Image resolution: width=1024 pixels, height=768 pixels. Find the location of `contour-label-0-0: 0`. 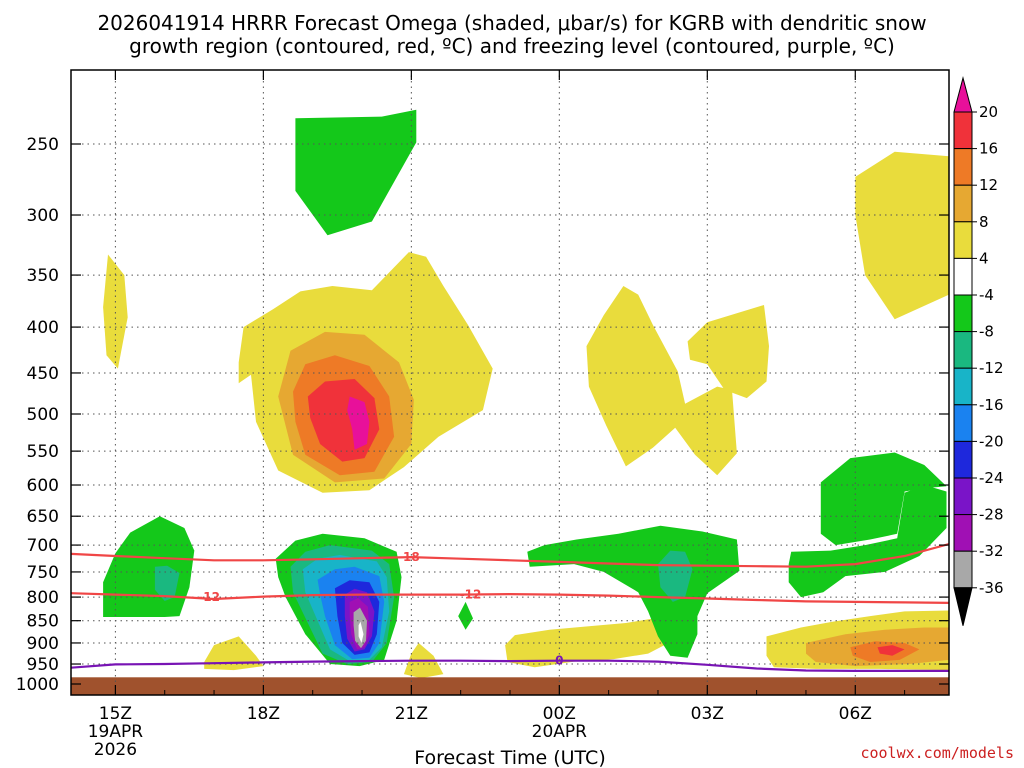

contour-label-0-0: 0 is located at coordinates (559, 661).